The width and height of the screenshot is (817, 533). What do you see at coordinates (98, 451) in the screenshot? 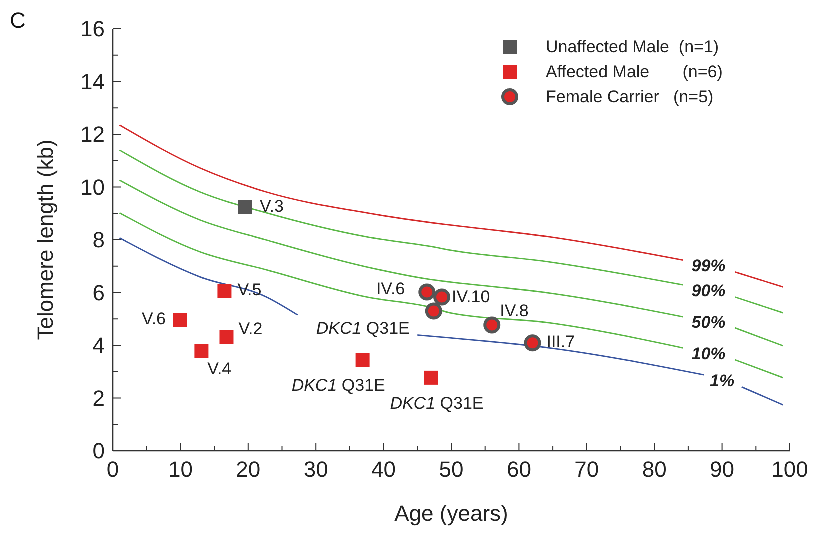
I see `y-tick-label: 0` at bounding box center [98, 451].